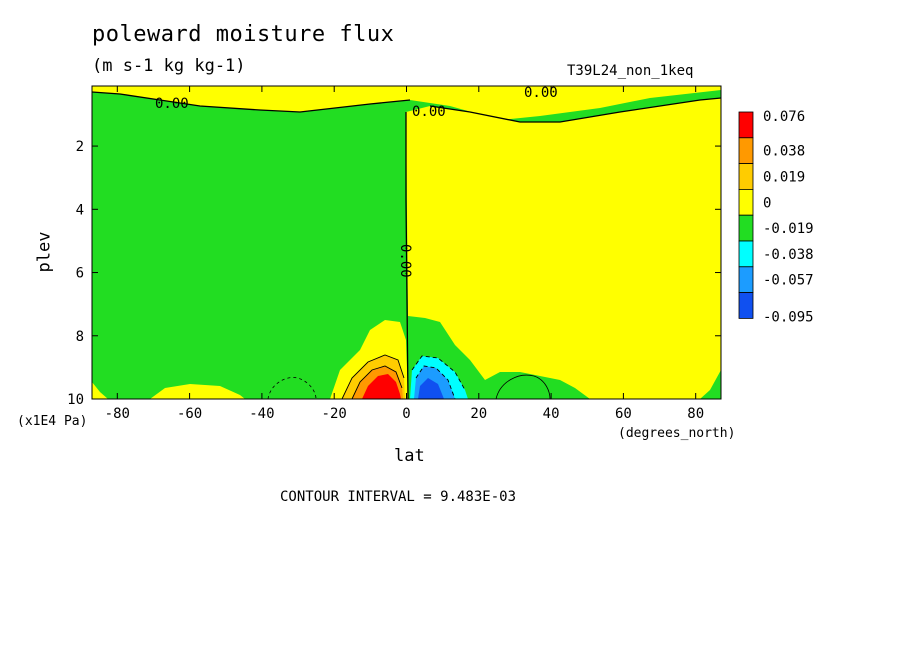  What do you see at coordinates (575, 110) in the screenshot?
I see `zero-contour-top-right` at bounding box center [575, 110].